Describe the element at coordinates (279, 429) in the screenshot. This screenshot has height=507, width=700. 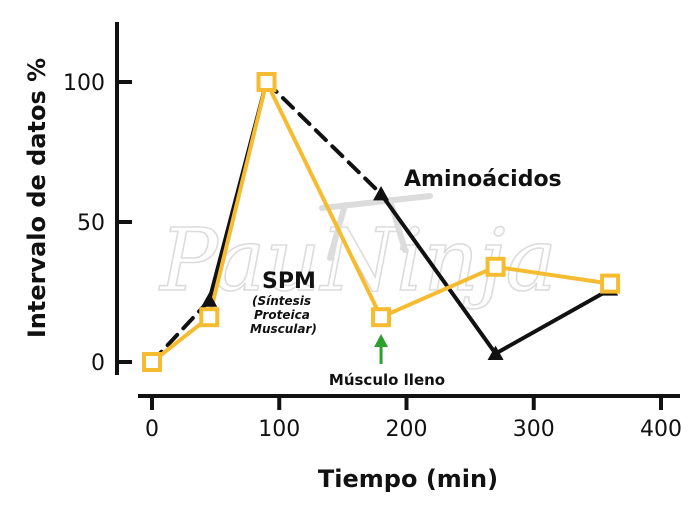
I see `x-tick-label: 100` at that location.